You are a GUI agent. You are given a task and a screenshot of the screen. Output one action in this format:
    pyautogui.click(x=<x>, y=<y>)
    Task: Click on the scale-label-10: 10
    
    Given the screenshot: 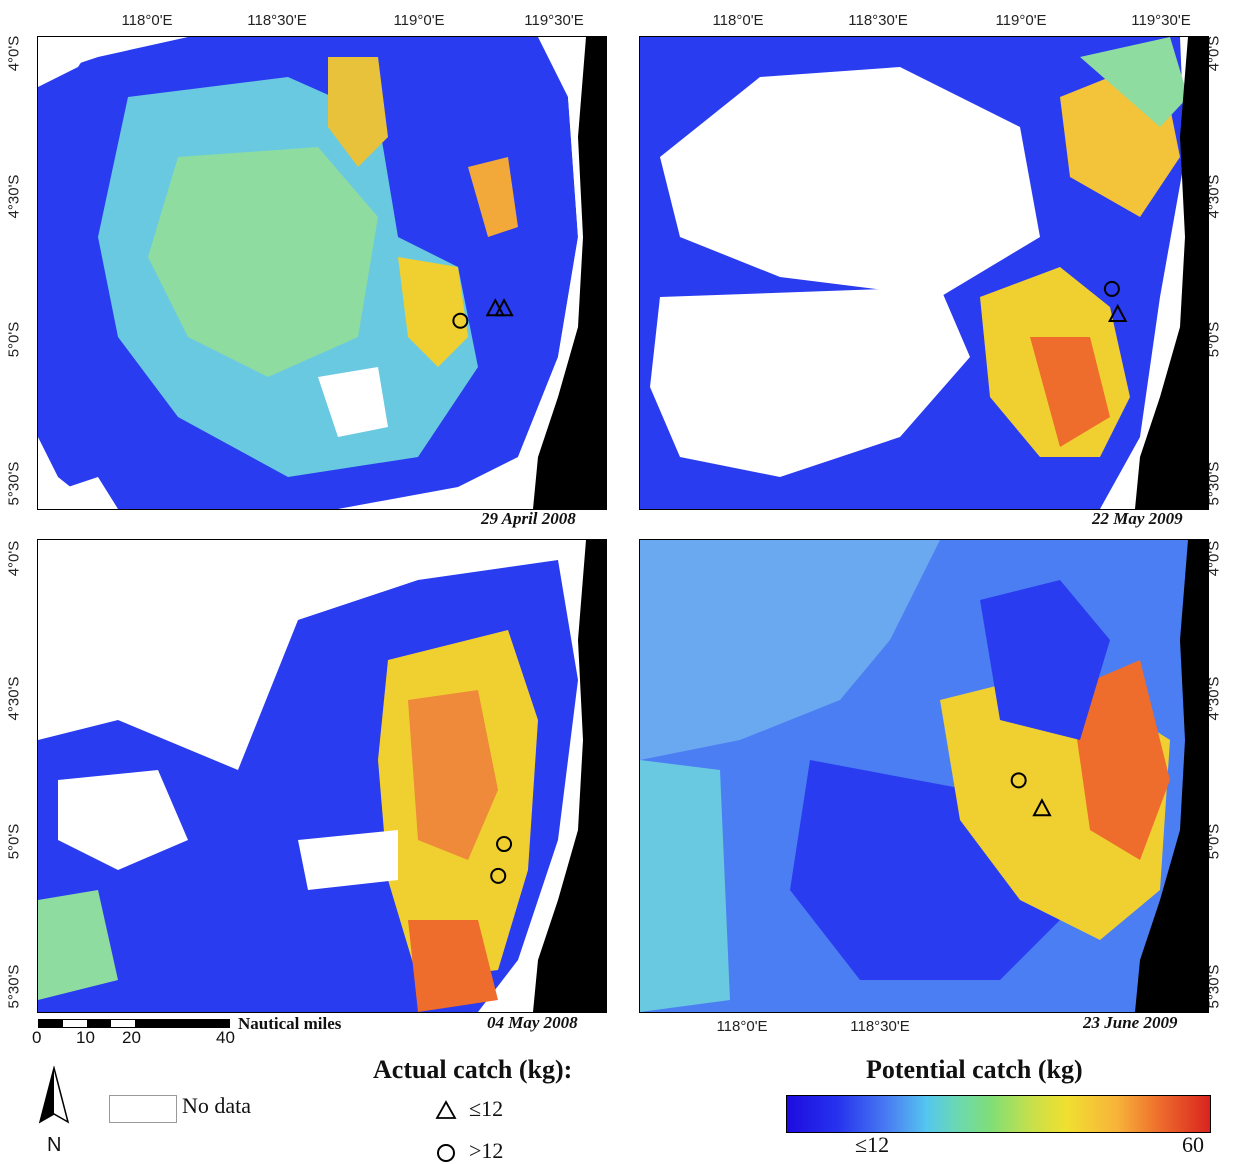 What is the action you would take?
    pyautogui.click(x=85, y=1037)
    